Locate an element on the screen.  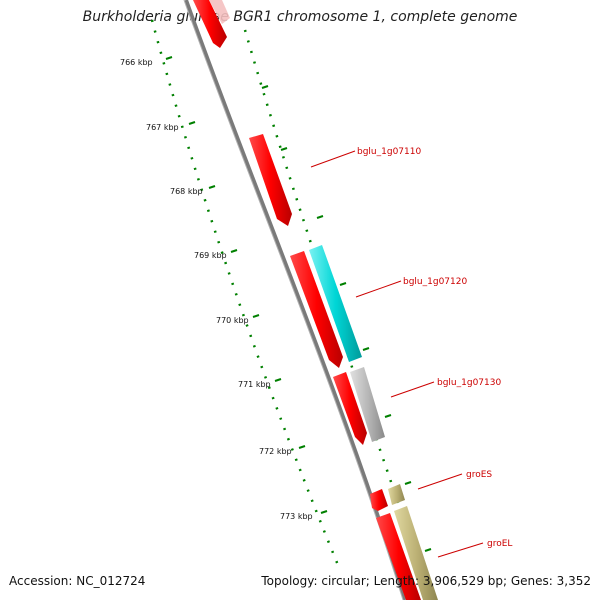
colored-genes is located at coordinates (373, 422).